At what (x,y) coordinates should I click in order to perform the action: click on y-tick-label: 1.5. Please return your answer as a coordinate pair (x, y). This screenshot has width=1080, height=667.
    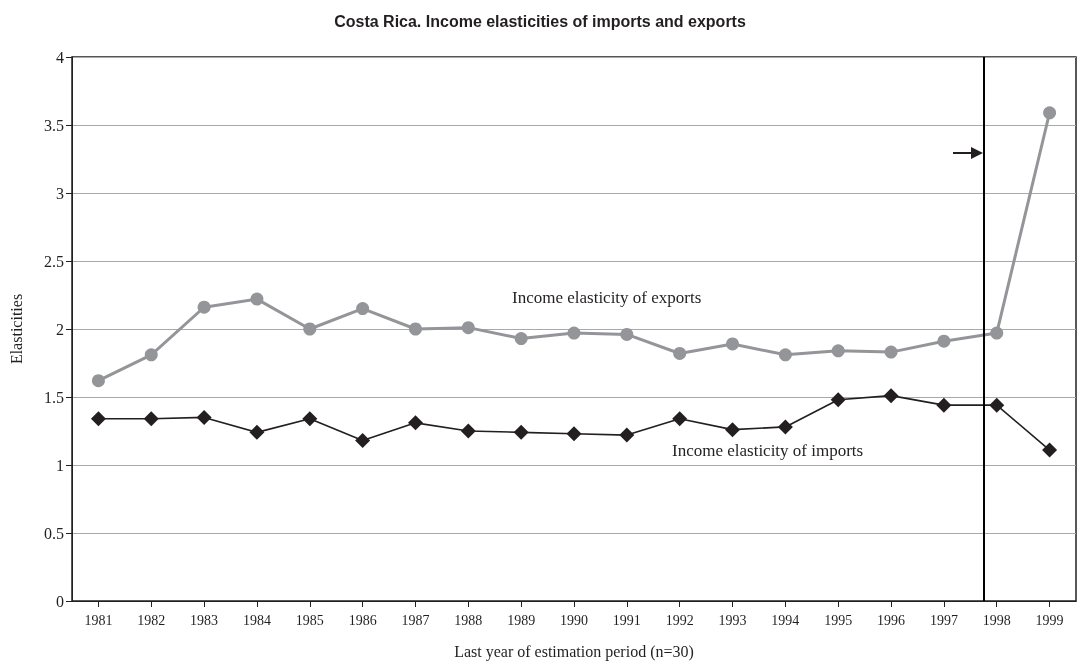
    Looking at the image, I should click on (54, 397).